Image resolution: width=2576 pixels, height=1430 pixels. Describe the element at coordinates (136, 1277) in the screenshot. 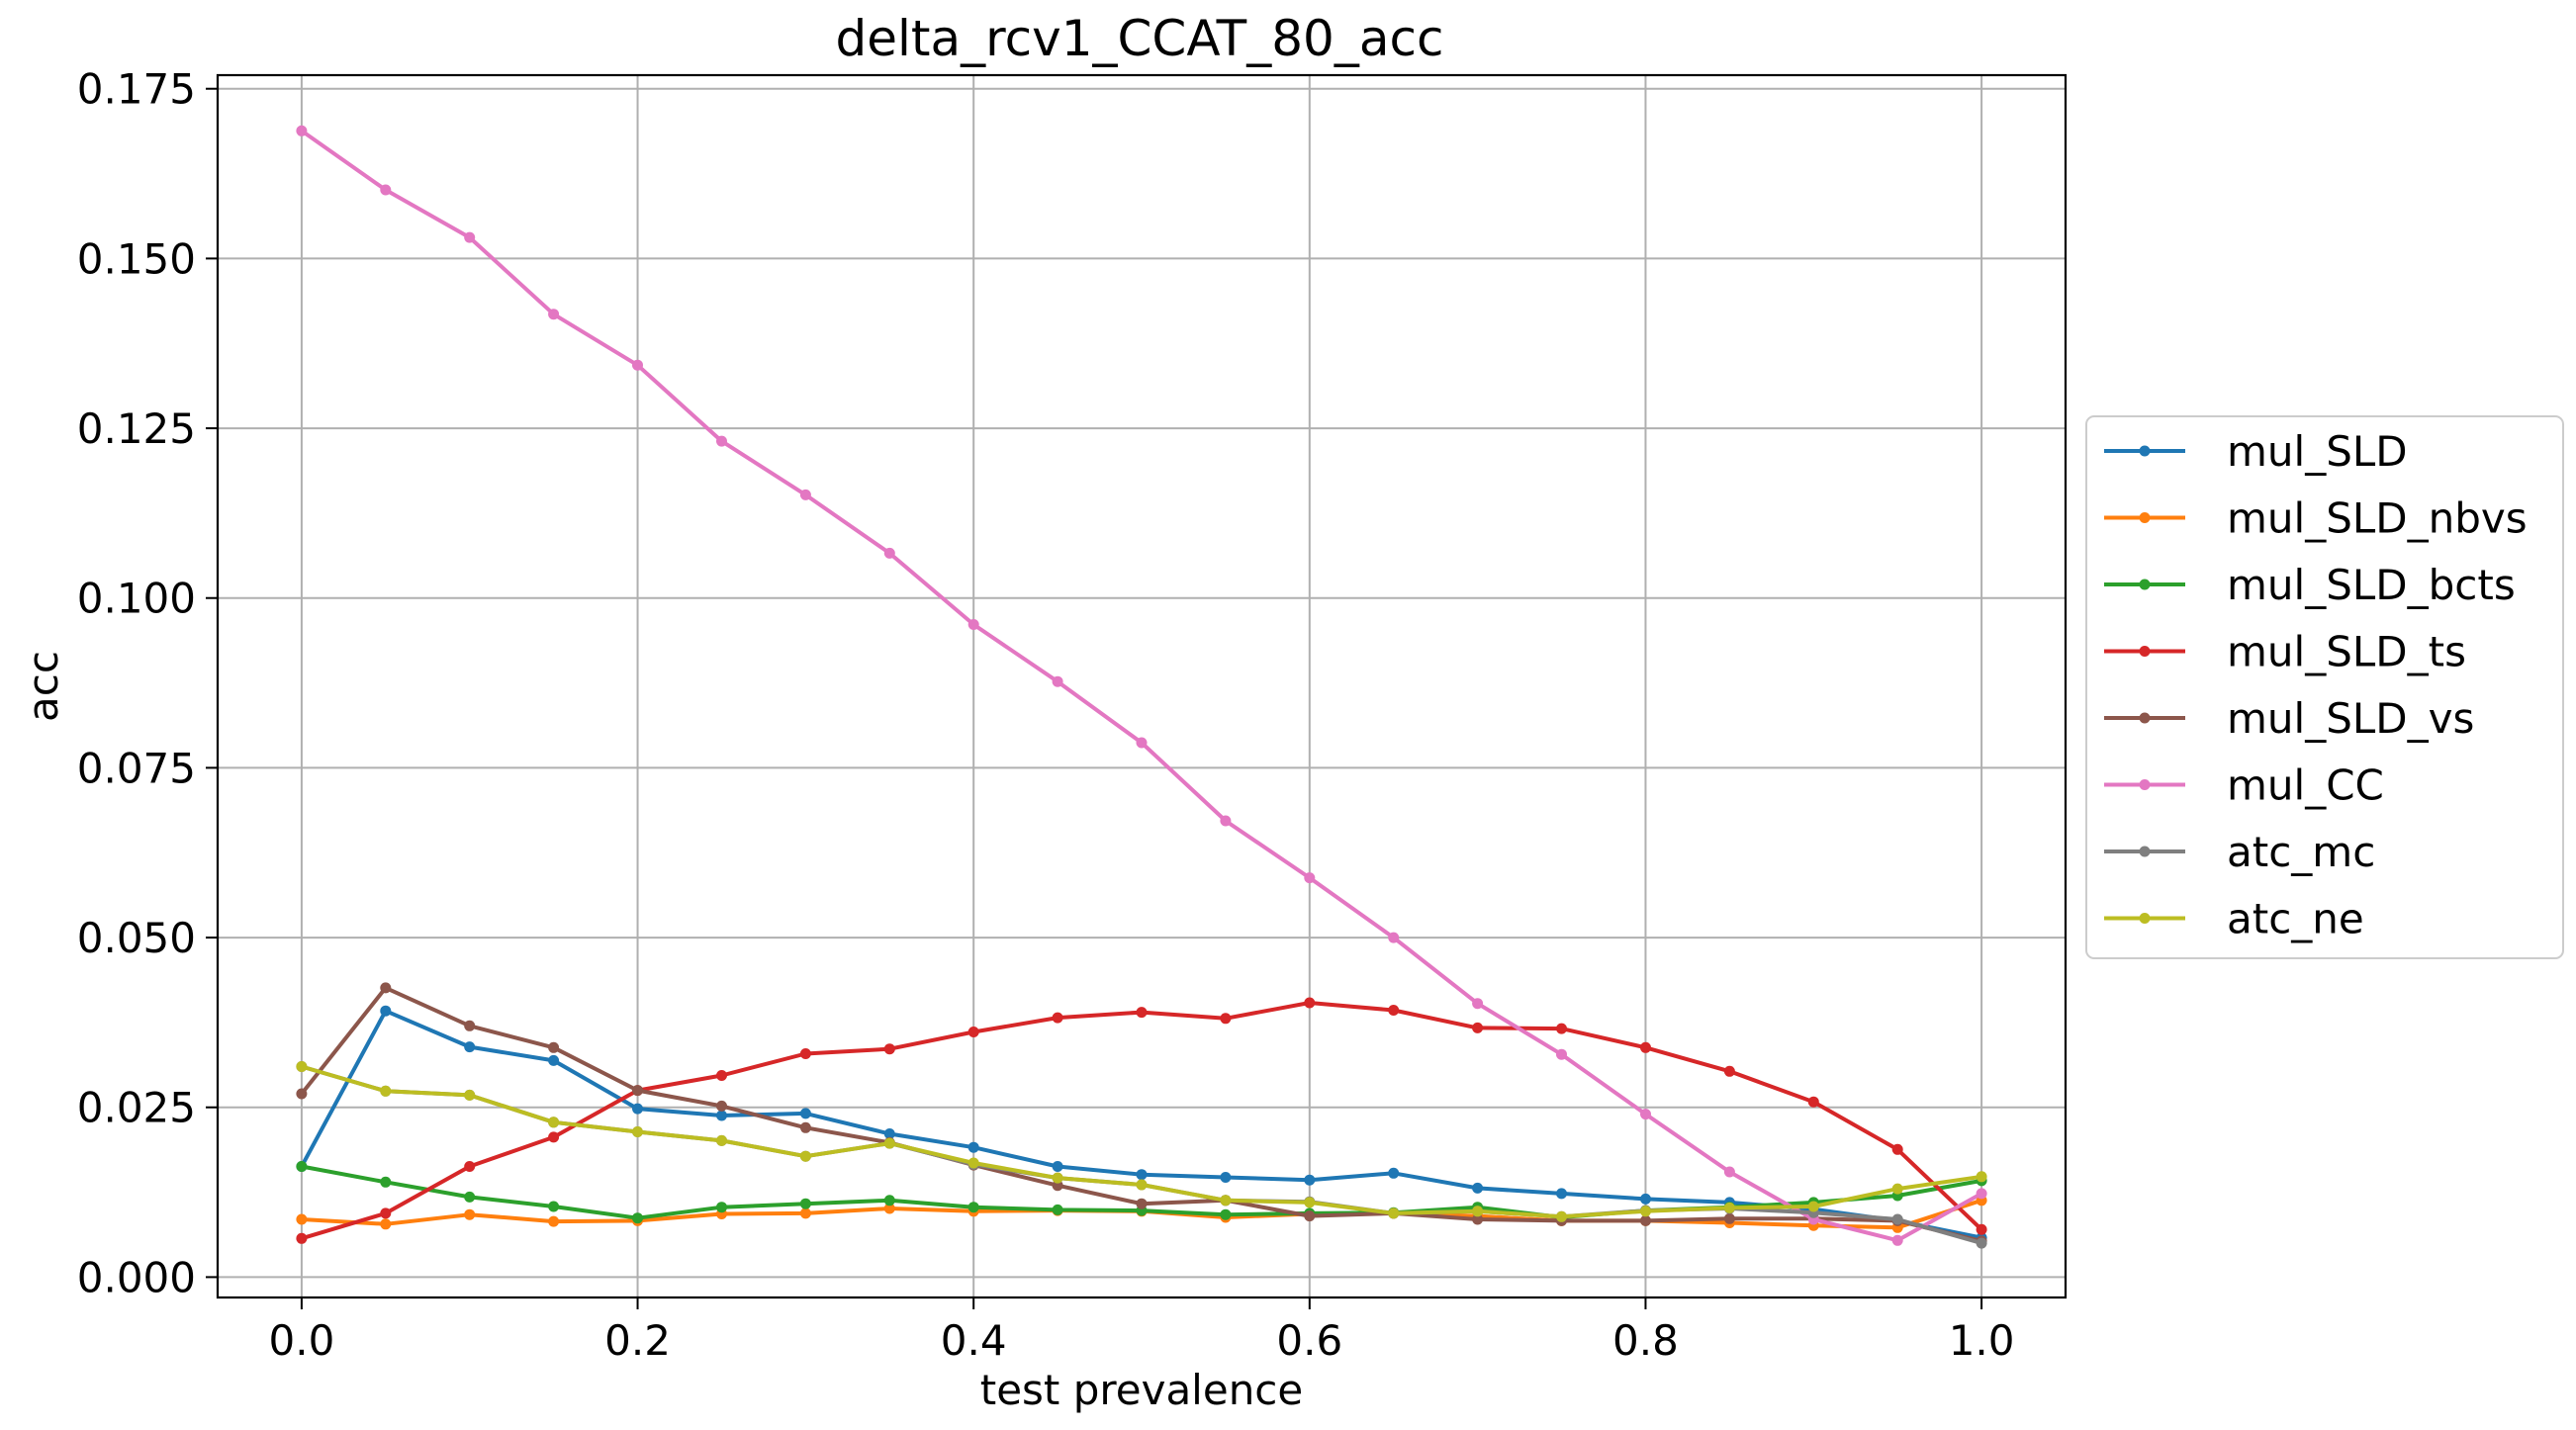

I see `y-tick-label: 0.000` at that location.